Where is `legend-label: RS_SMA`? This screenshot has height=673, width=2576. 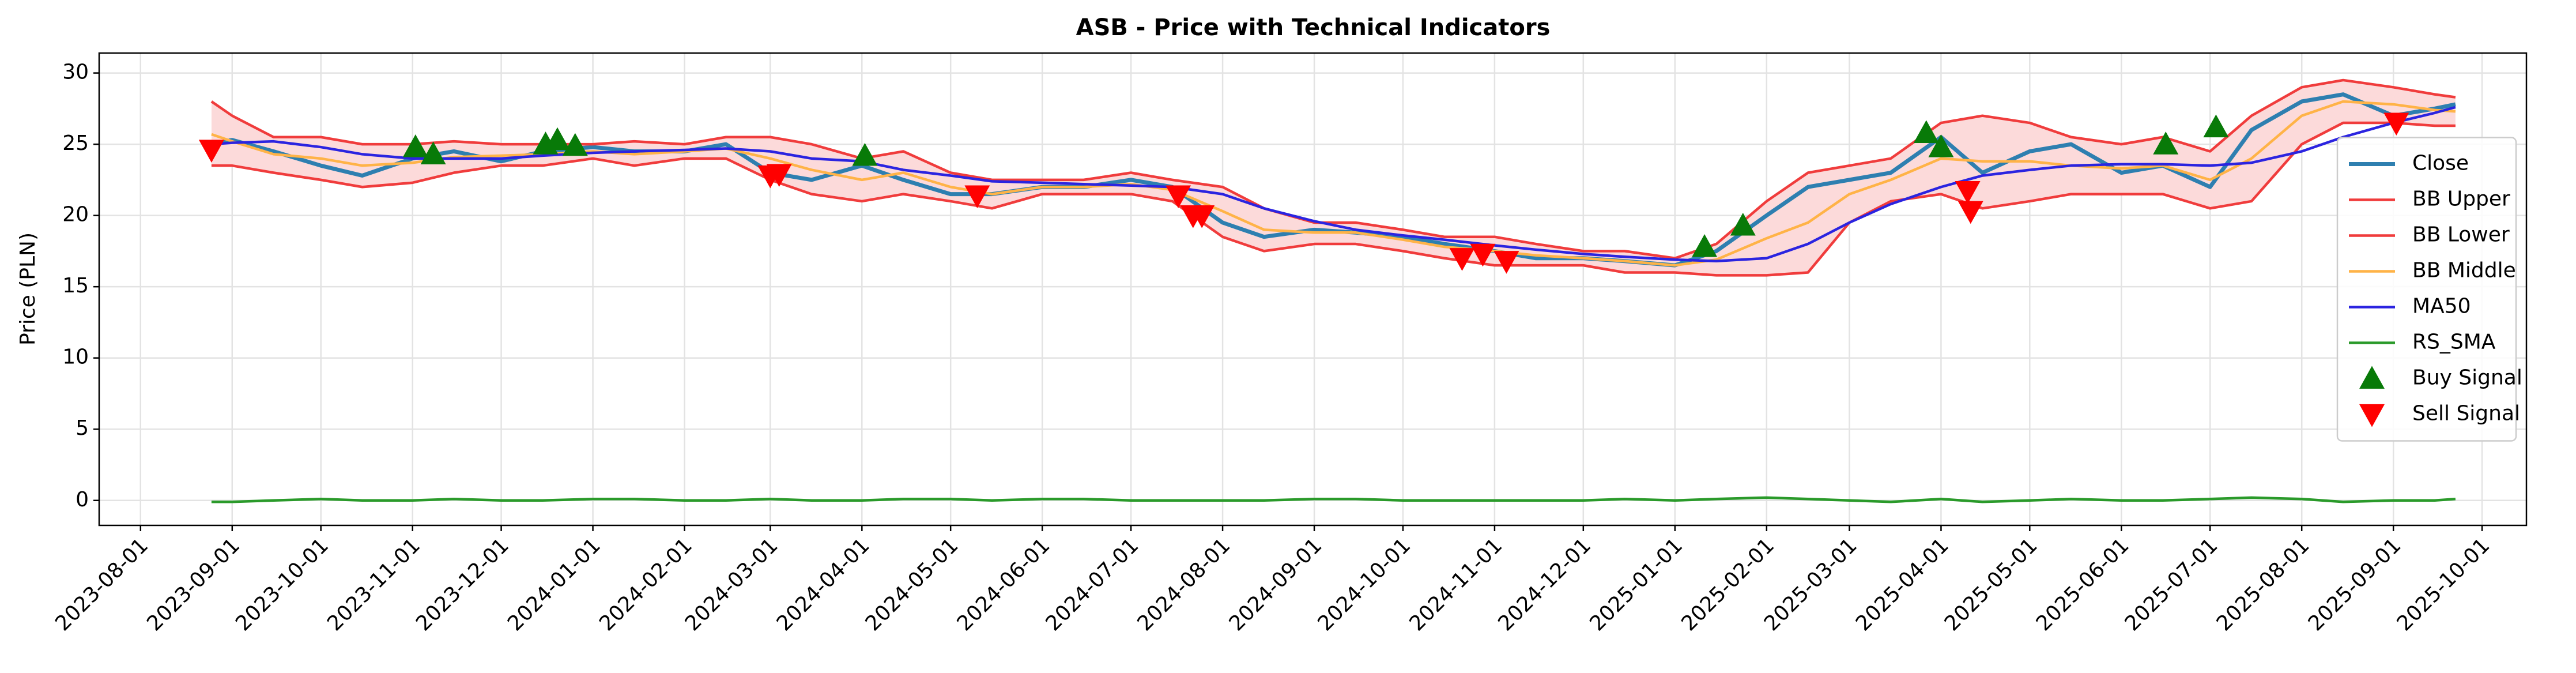 legend-label: RS_SMA is located at coordinates (2454, 342).